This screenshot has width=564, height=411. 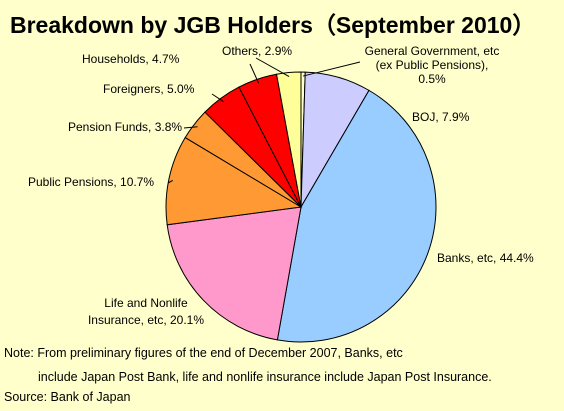 What do you see at coordinates (234, 181) in the screenshot?
I see `pie-slice-public-pensions` at bounding box center [234, 181].